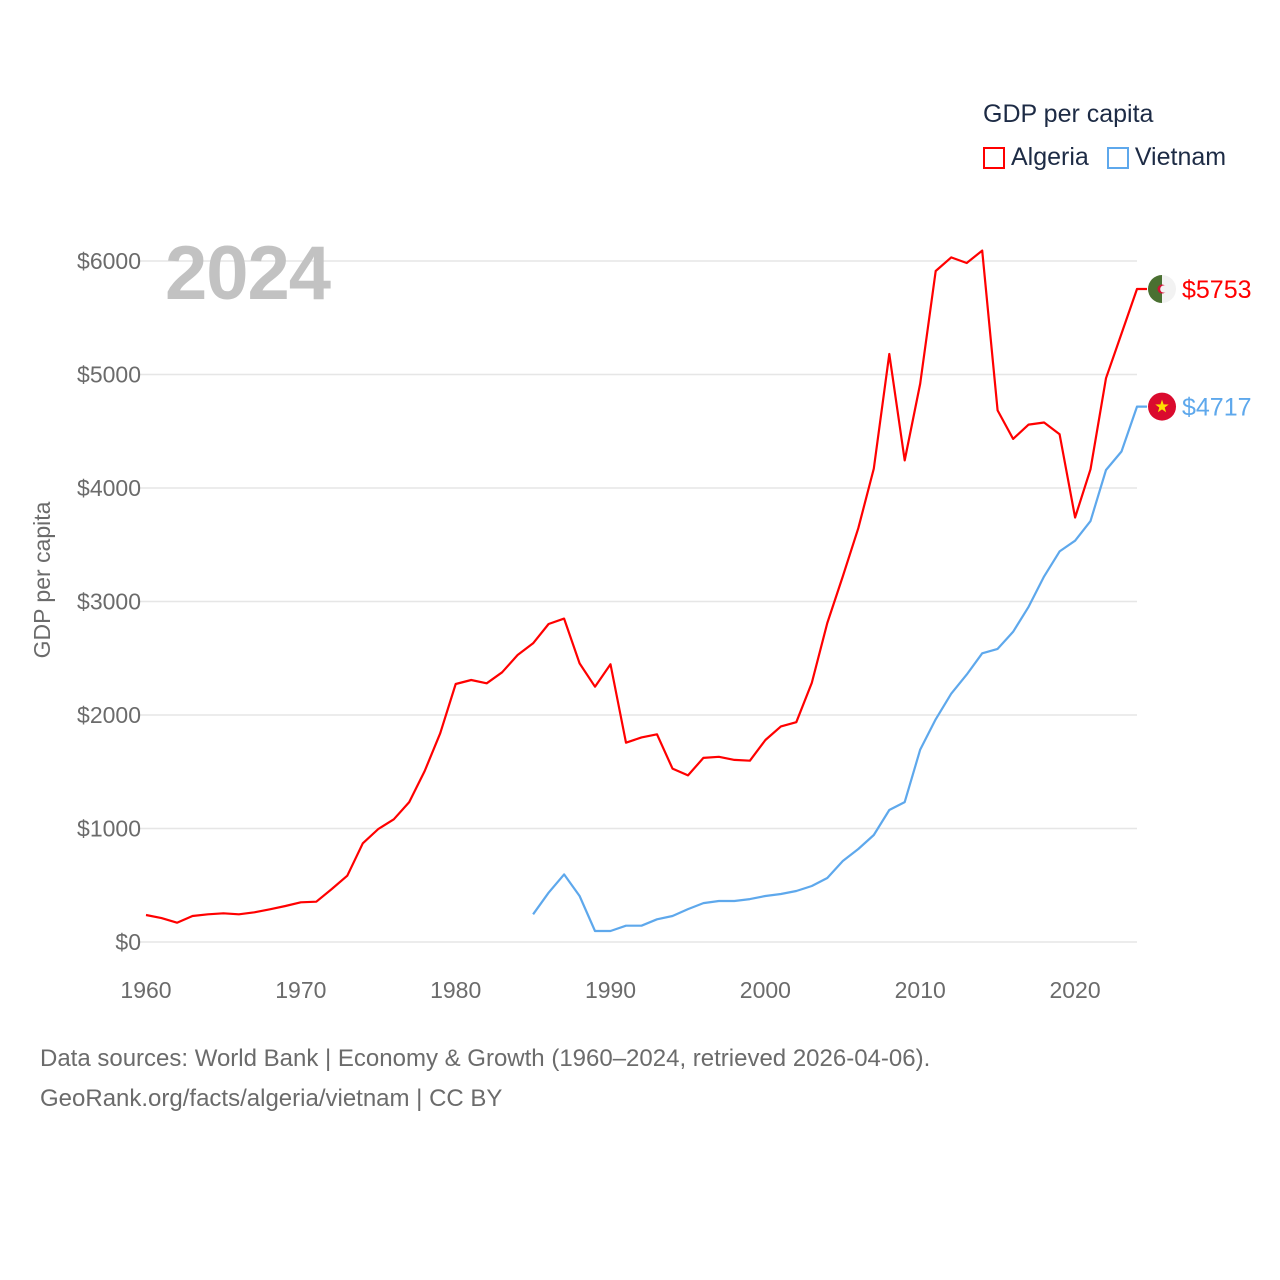 The width and height of the screenshot is (1280, 1280). I want to click on algeria-flag-icon, so click(1162, 289).